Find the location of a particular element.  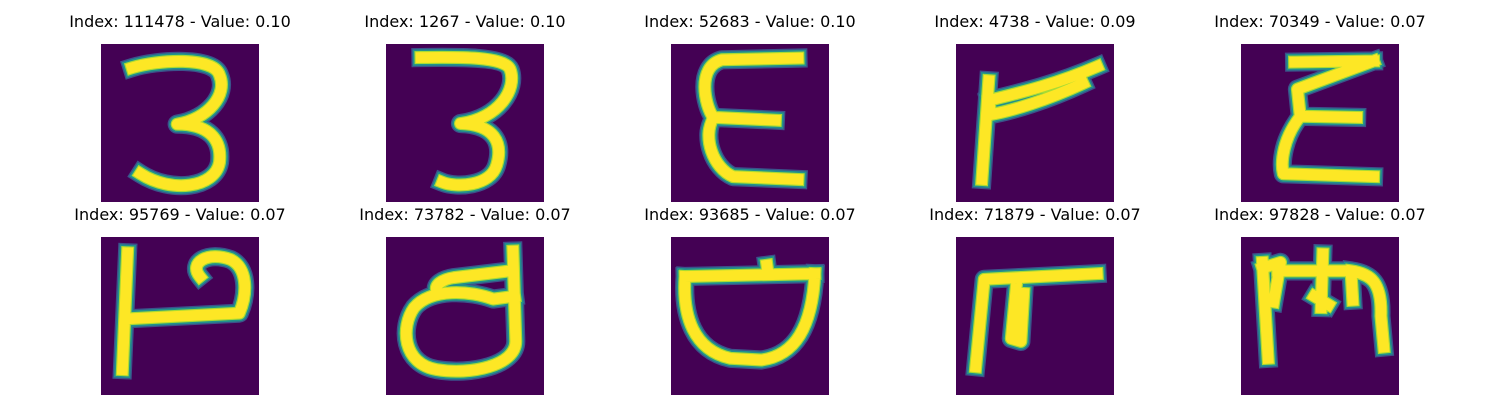

grid-panel: Index: 97828 - Value: 0.07 is located at coordinates (1320, 299).